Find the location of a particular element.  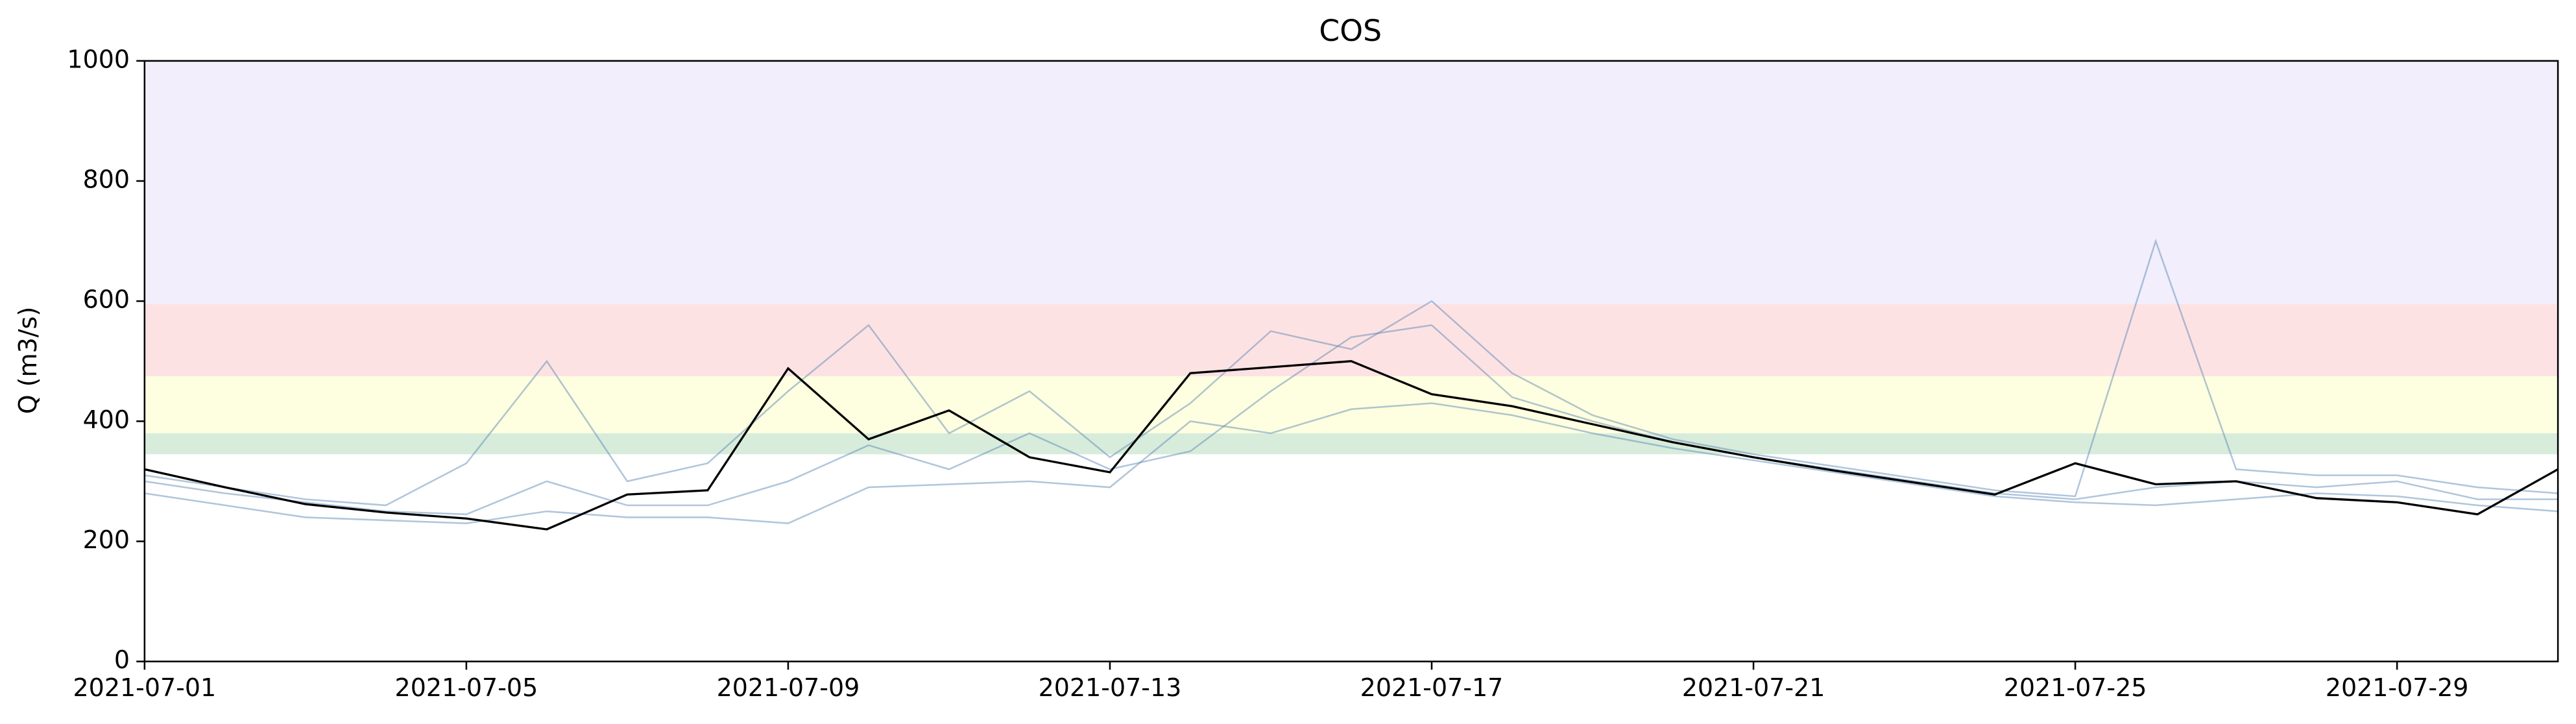

y-tick-label: 400 is located at coordinates (106, 419).